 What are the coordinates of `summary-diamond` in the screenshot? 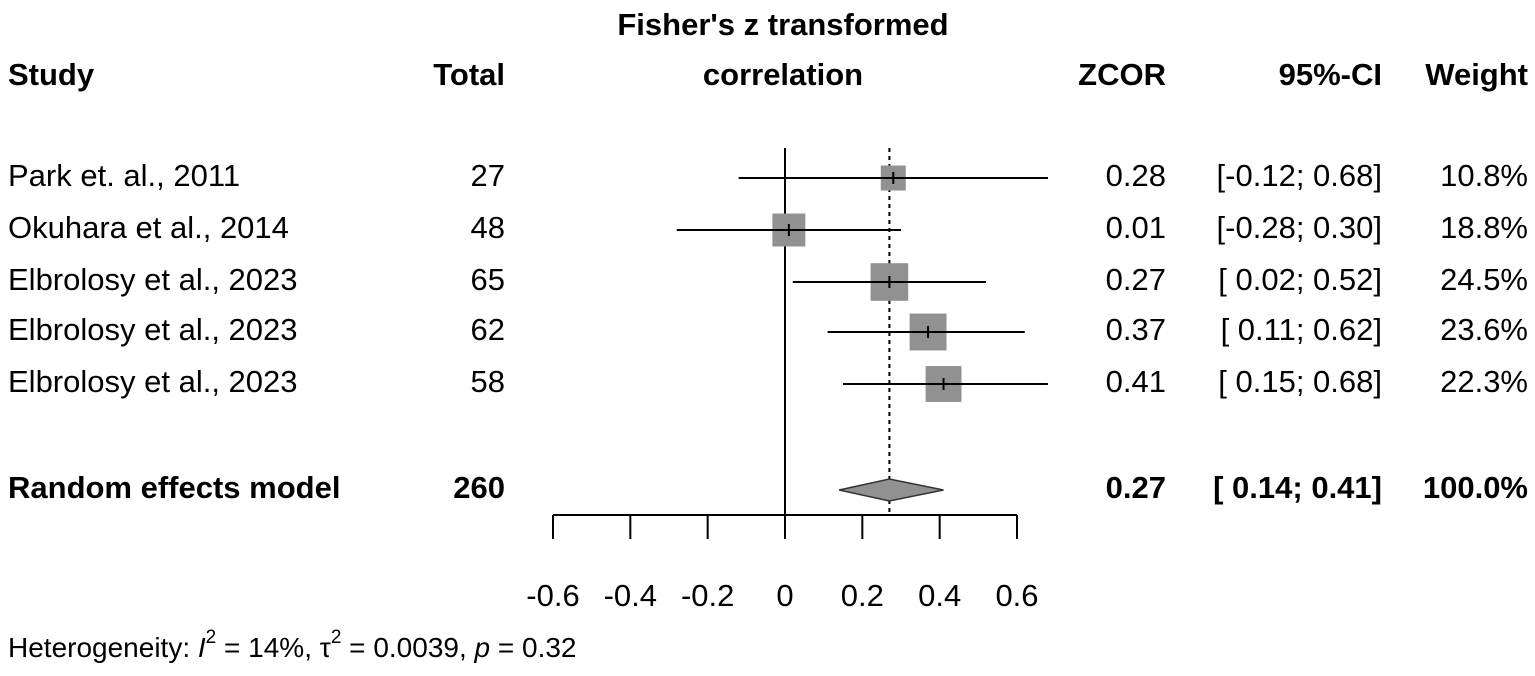 It's located at (891, 490).